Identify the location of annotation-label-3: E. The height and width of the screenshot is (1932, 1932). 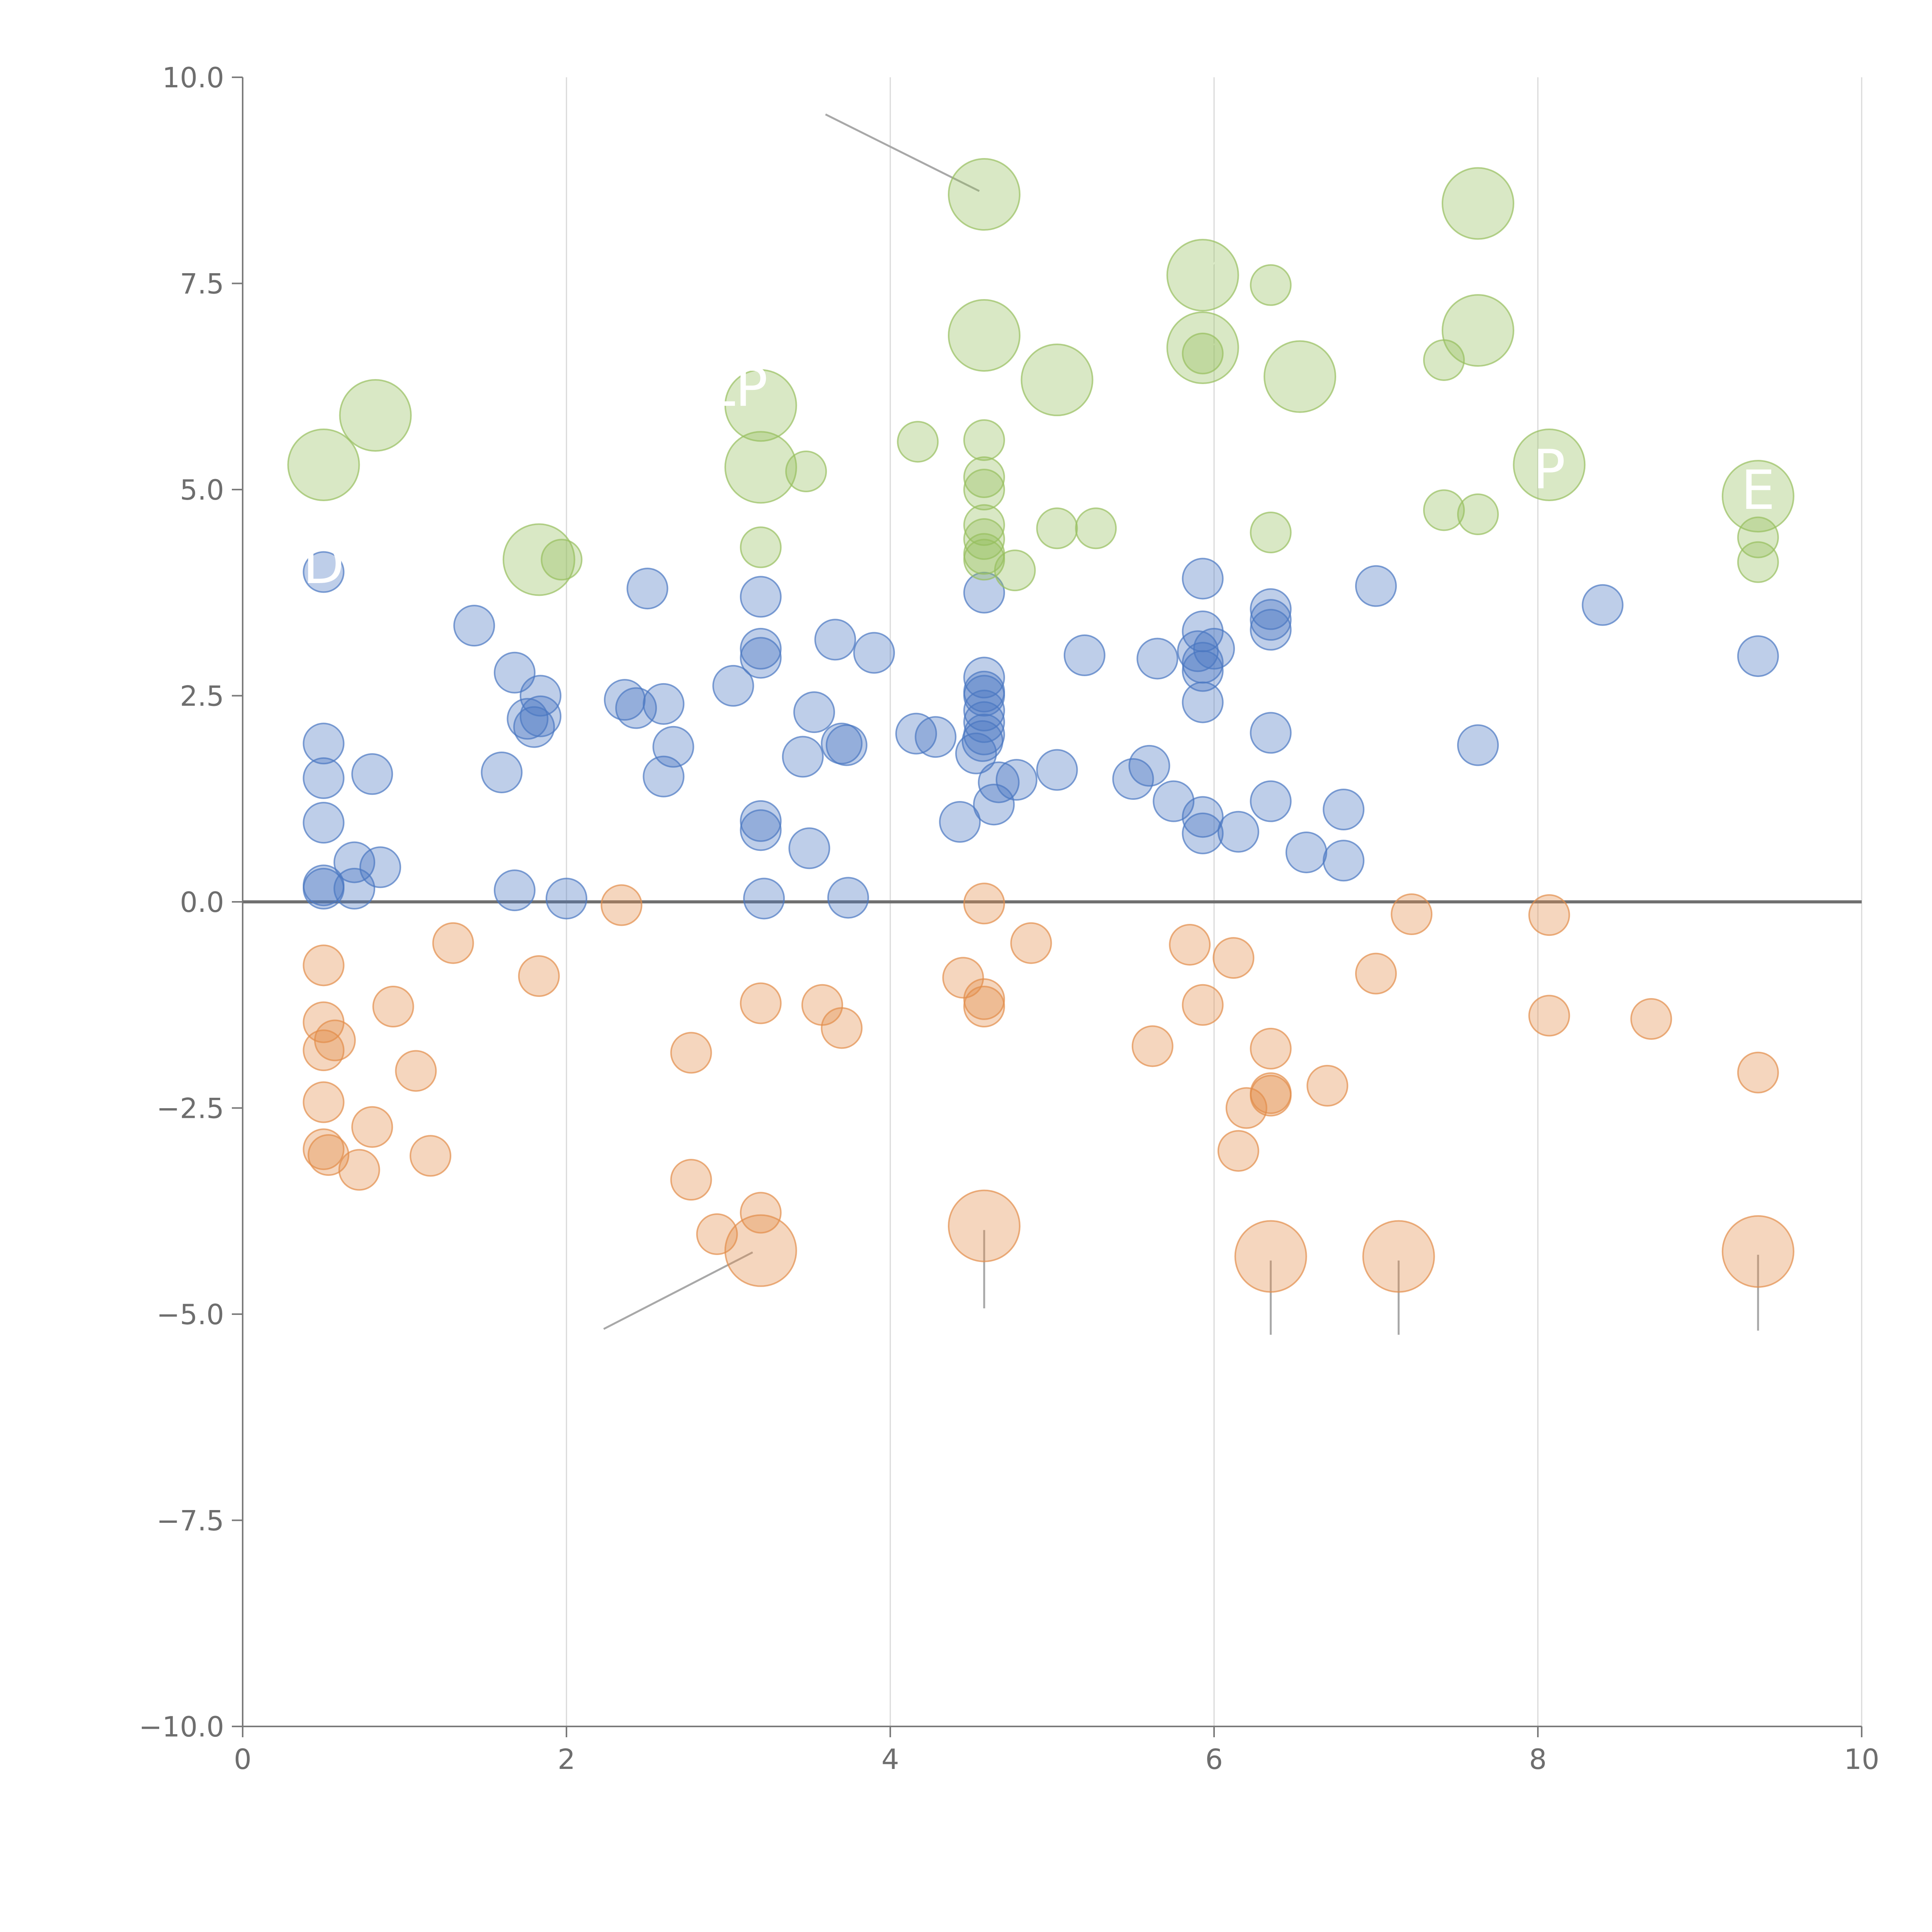
(1758, 491).